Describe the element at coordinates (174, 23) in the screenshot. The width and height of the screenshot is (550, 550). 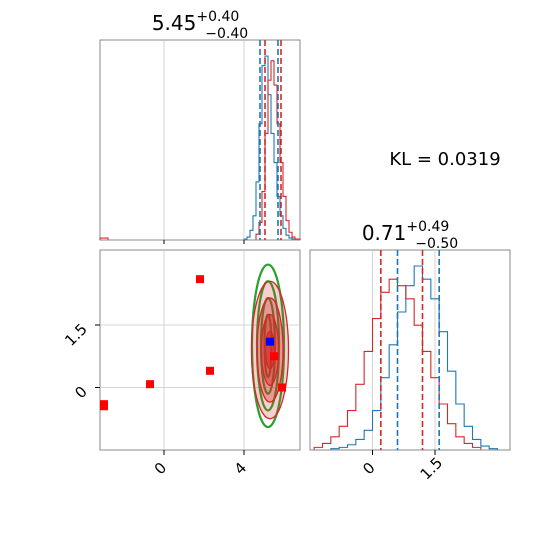
I see `title-x-value: 5.45` at that location.